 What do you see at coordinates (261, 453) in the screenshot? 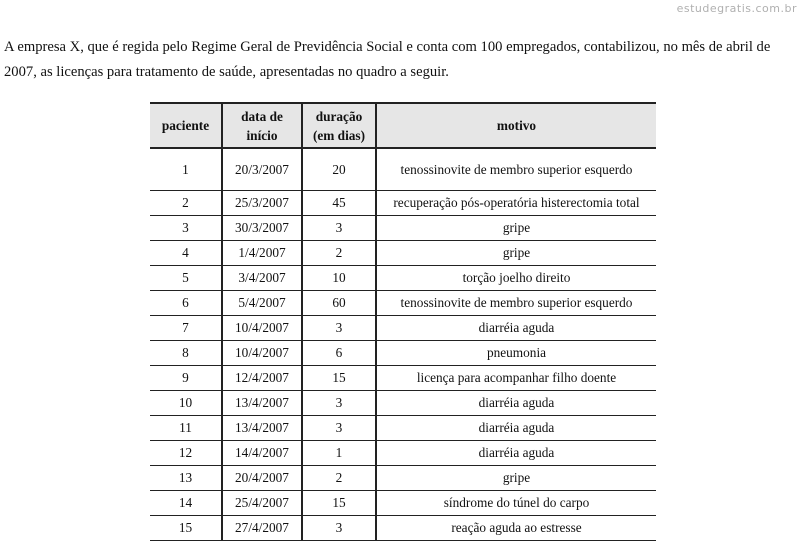
I see `cell-data-inicio: 14/4/2007` at bounding box center [261, 453].